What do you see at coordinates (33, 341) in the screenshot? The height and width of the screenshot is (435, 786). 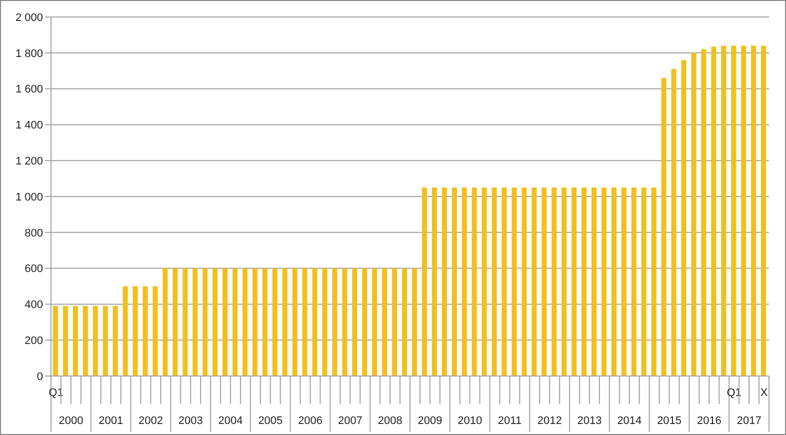 I see `y-tick-label: 200` at bounding box center [33, 341].